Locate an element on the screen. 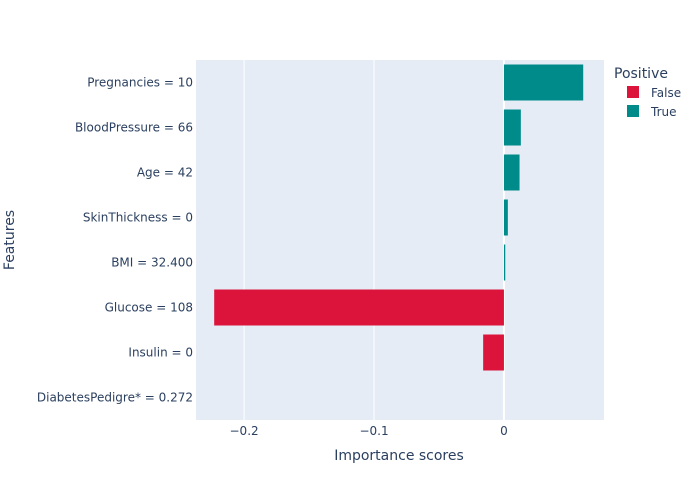 This screenshot has height=500, width=700. y-tick-label: BMI = 32.400 is located at coordinates (152, 263).